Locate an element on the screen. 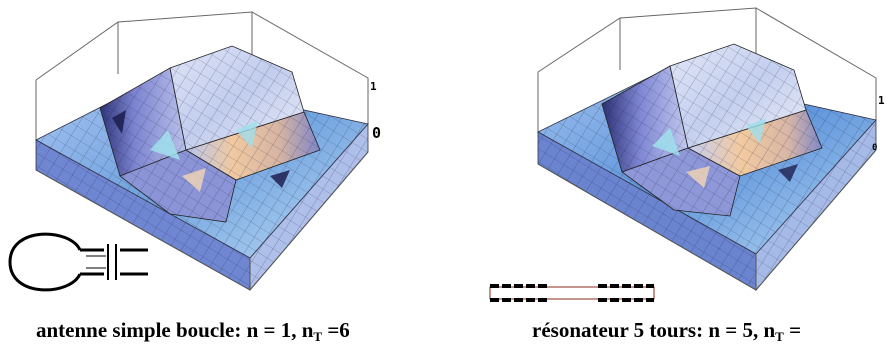  caption-single-loop-text: antenne simple boucle: n = 1, n is located at coordinates (175, 330).